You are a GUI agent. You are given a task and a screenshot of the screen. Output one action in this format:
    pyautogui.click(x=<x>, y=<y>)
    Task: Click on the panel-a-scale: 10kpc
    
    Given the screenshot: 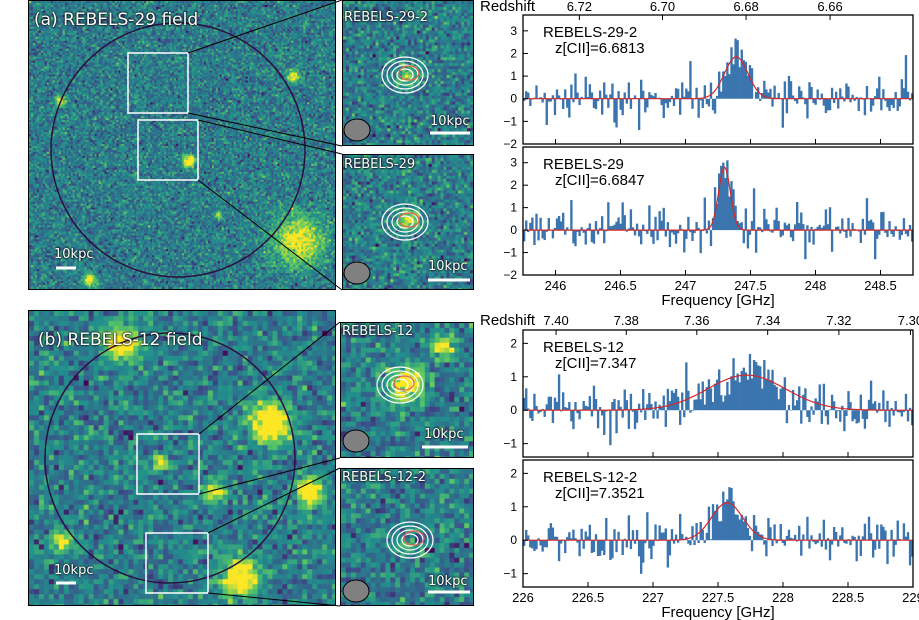 What is the action you would take?
    pyautogui.click(x=74, y=254)
    